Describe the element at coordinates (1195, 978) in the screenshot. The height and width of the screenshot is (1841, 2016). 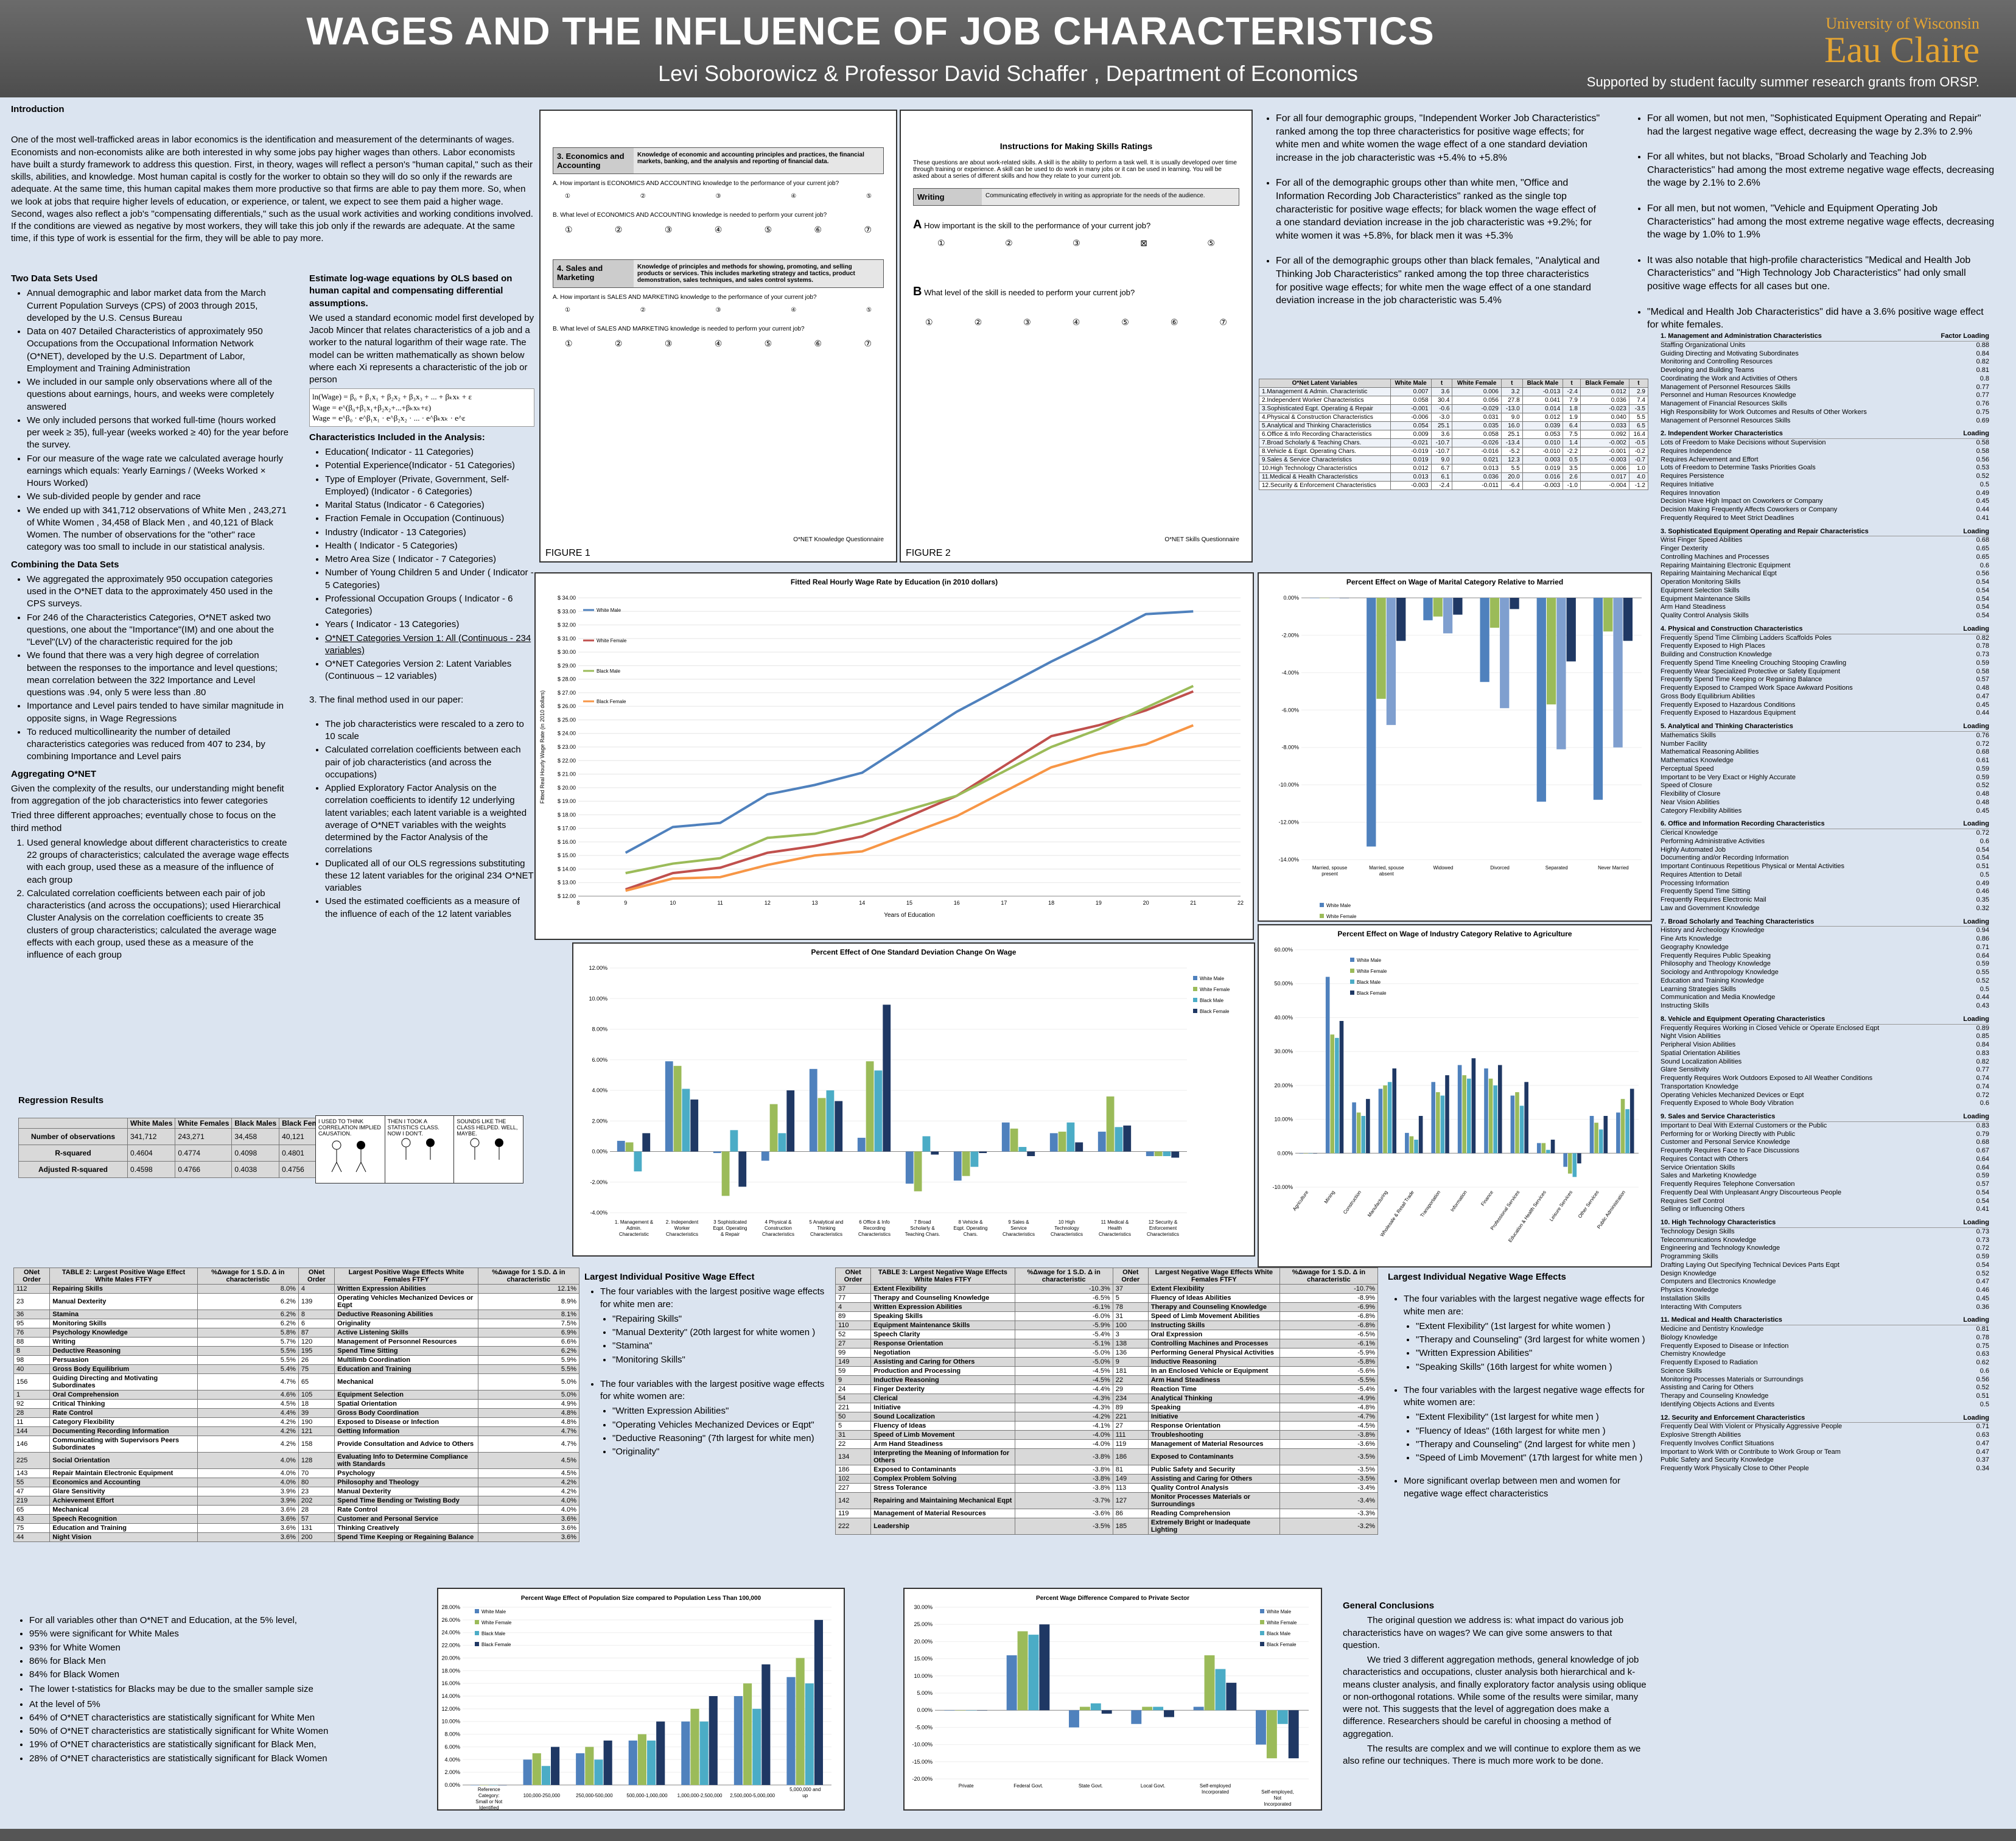
I see `legend-swatch` at that location.